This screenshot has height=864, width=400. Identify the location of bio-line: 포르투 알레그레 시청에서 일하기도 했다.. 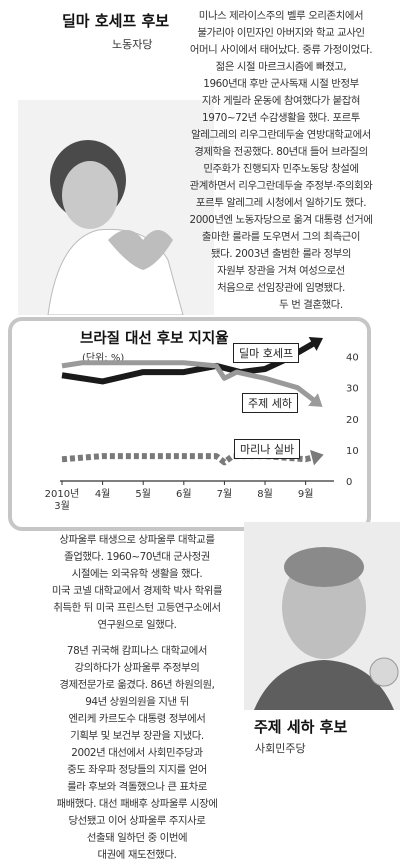
(281, 203).